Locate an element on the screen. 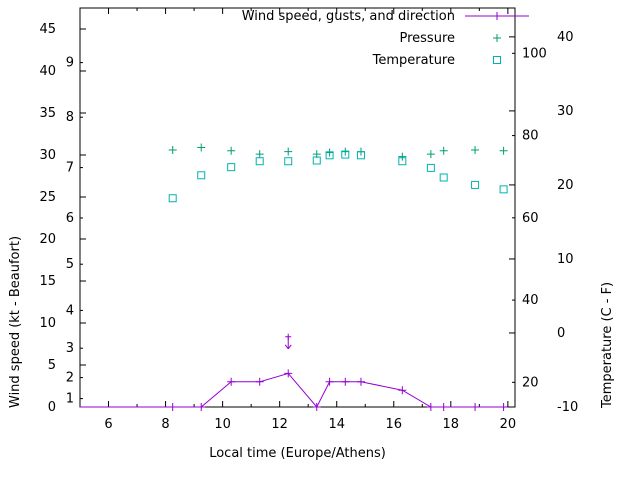  svg-text: 45 is located at coordinates (47, 29).